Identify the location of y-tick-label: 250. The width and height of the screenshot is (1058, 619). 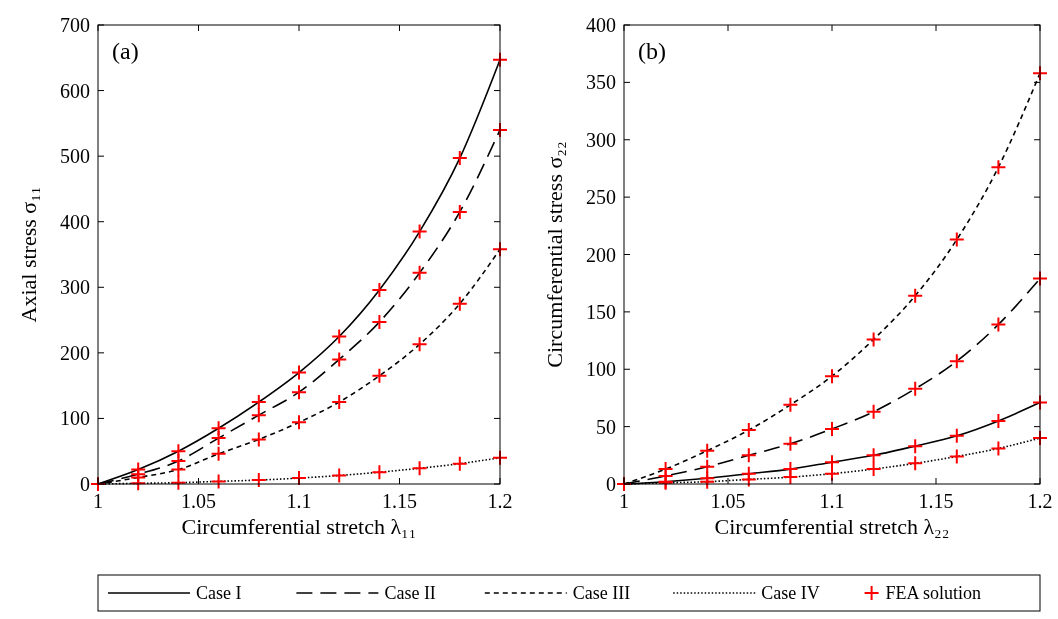
(601, 197).